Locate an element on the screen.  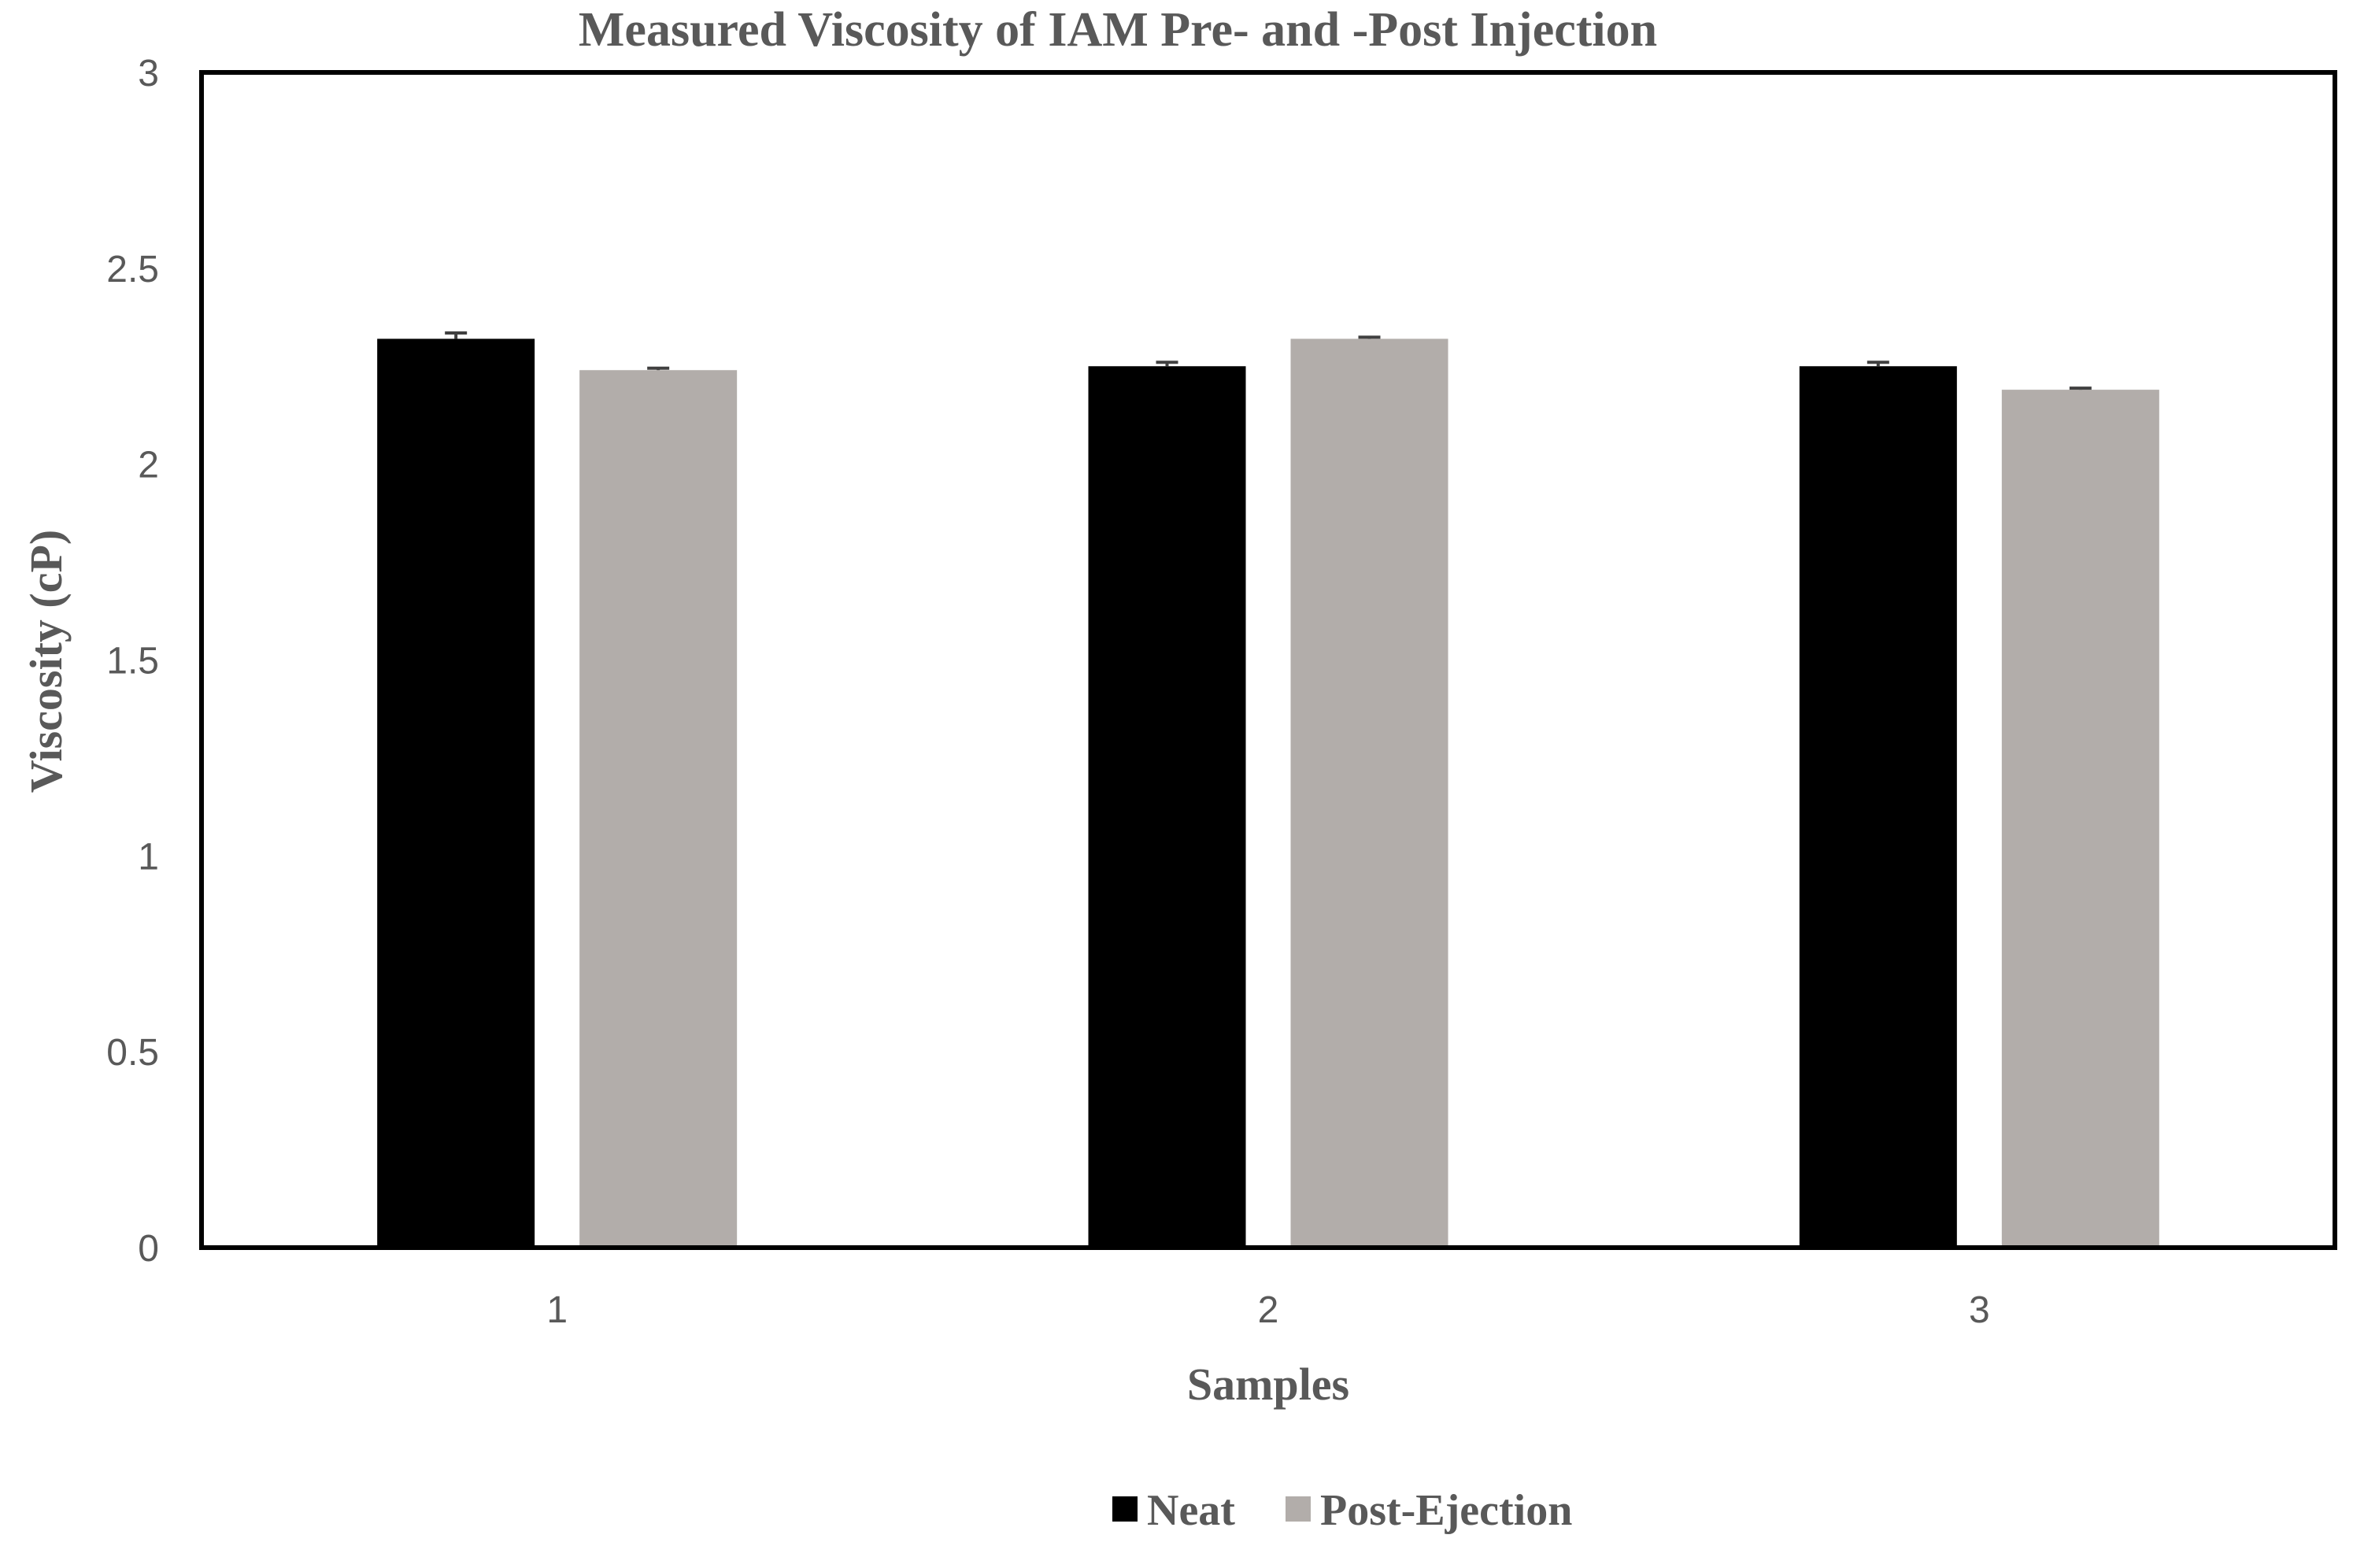
legend: Neat Post-Ejection is located at coordinates (1342, 1510).